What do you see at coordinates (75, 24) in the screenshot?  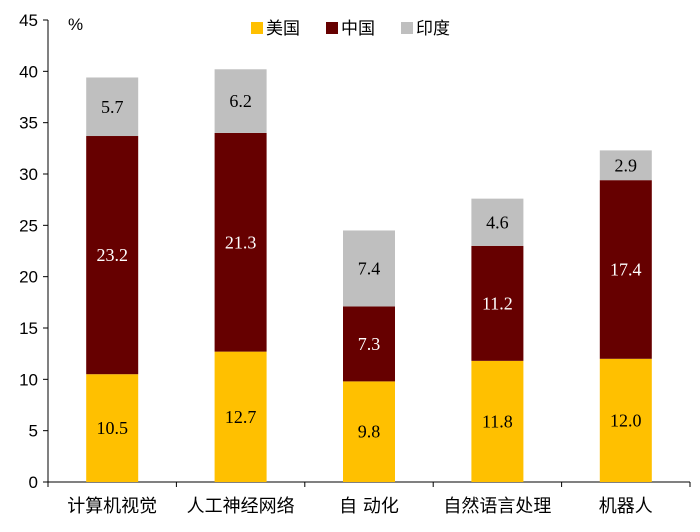 I see `y-axis-unit-label: %` at bounding box center [75, 24].